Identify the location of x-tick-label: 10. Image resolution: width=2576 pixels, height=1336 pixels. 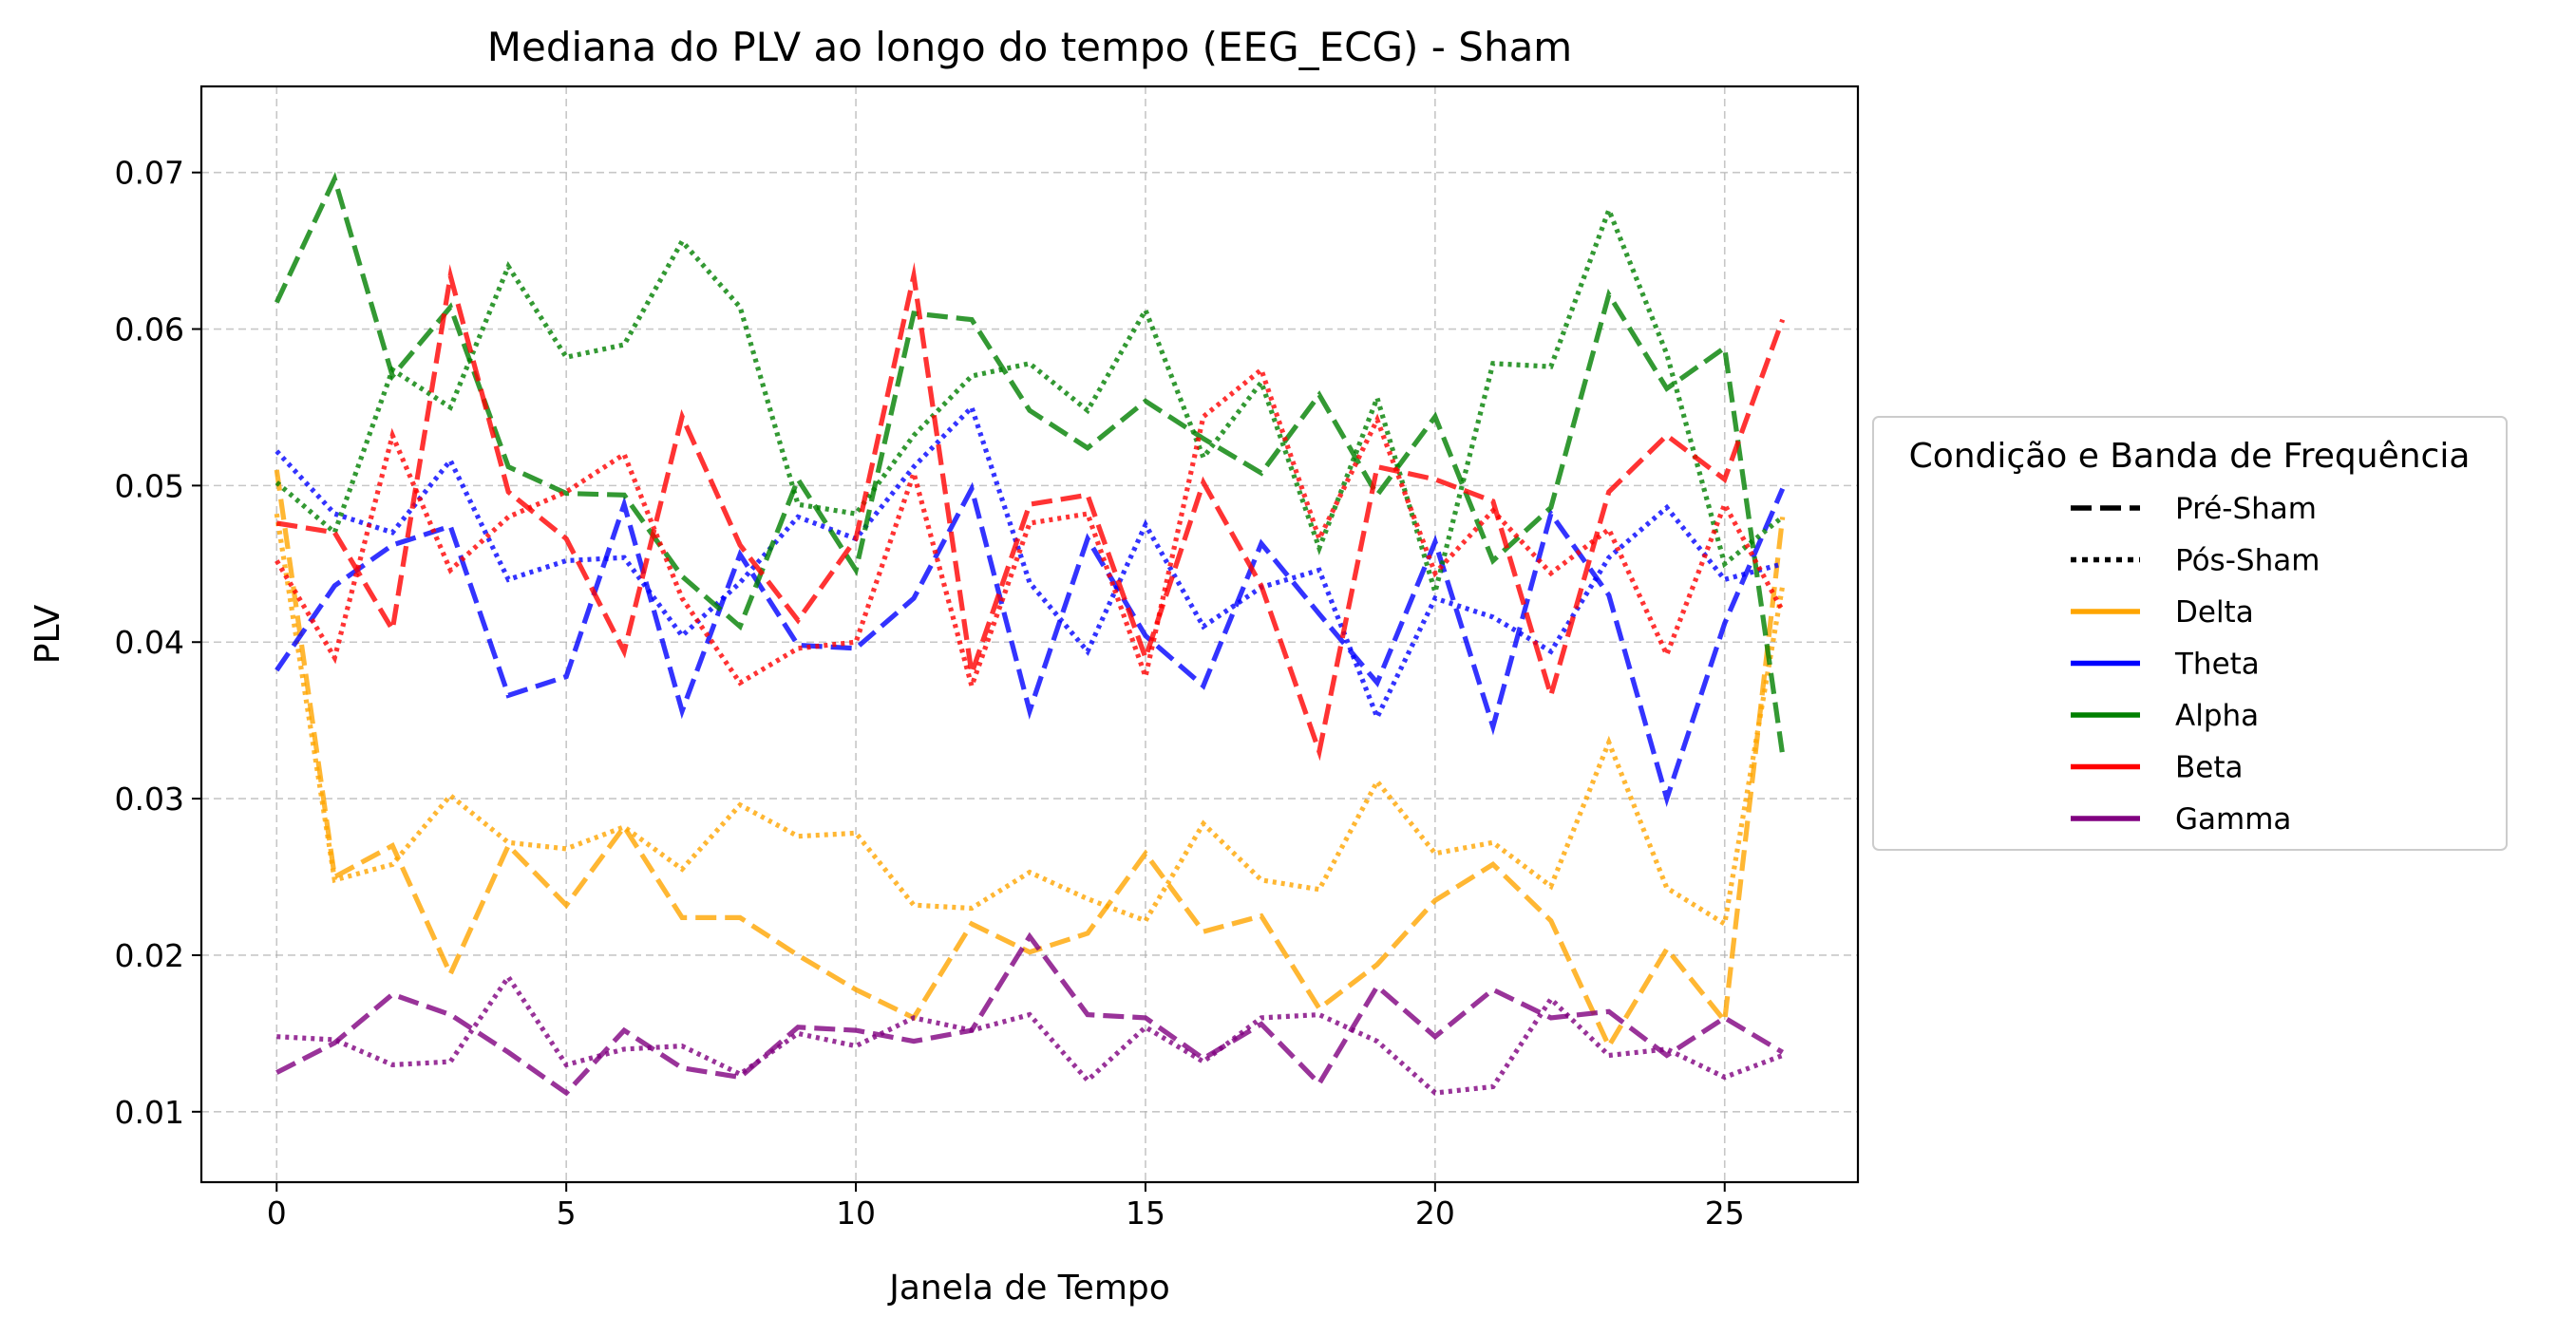
(856, 1214).